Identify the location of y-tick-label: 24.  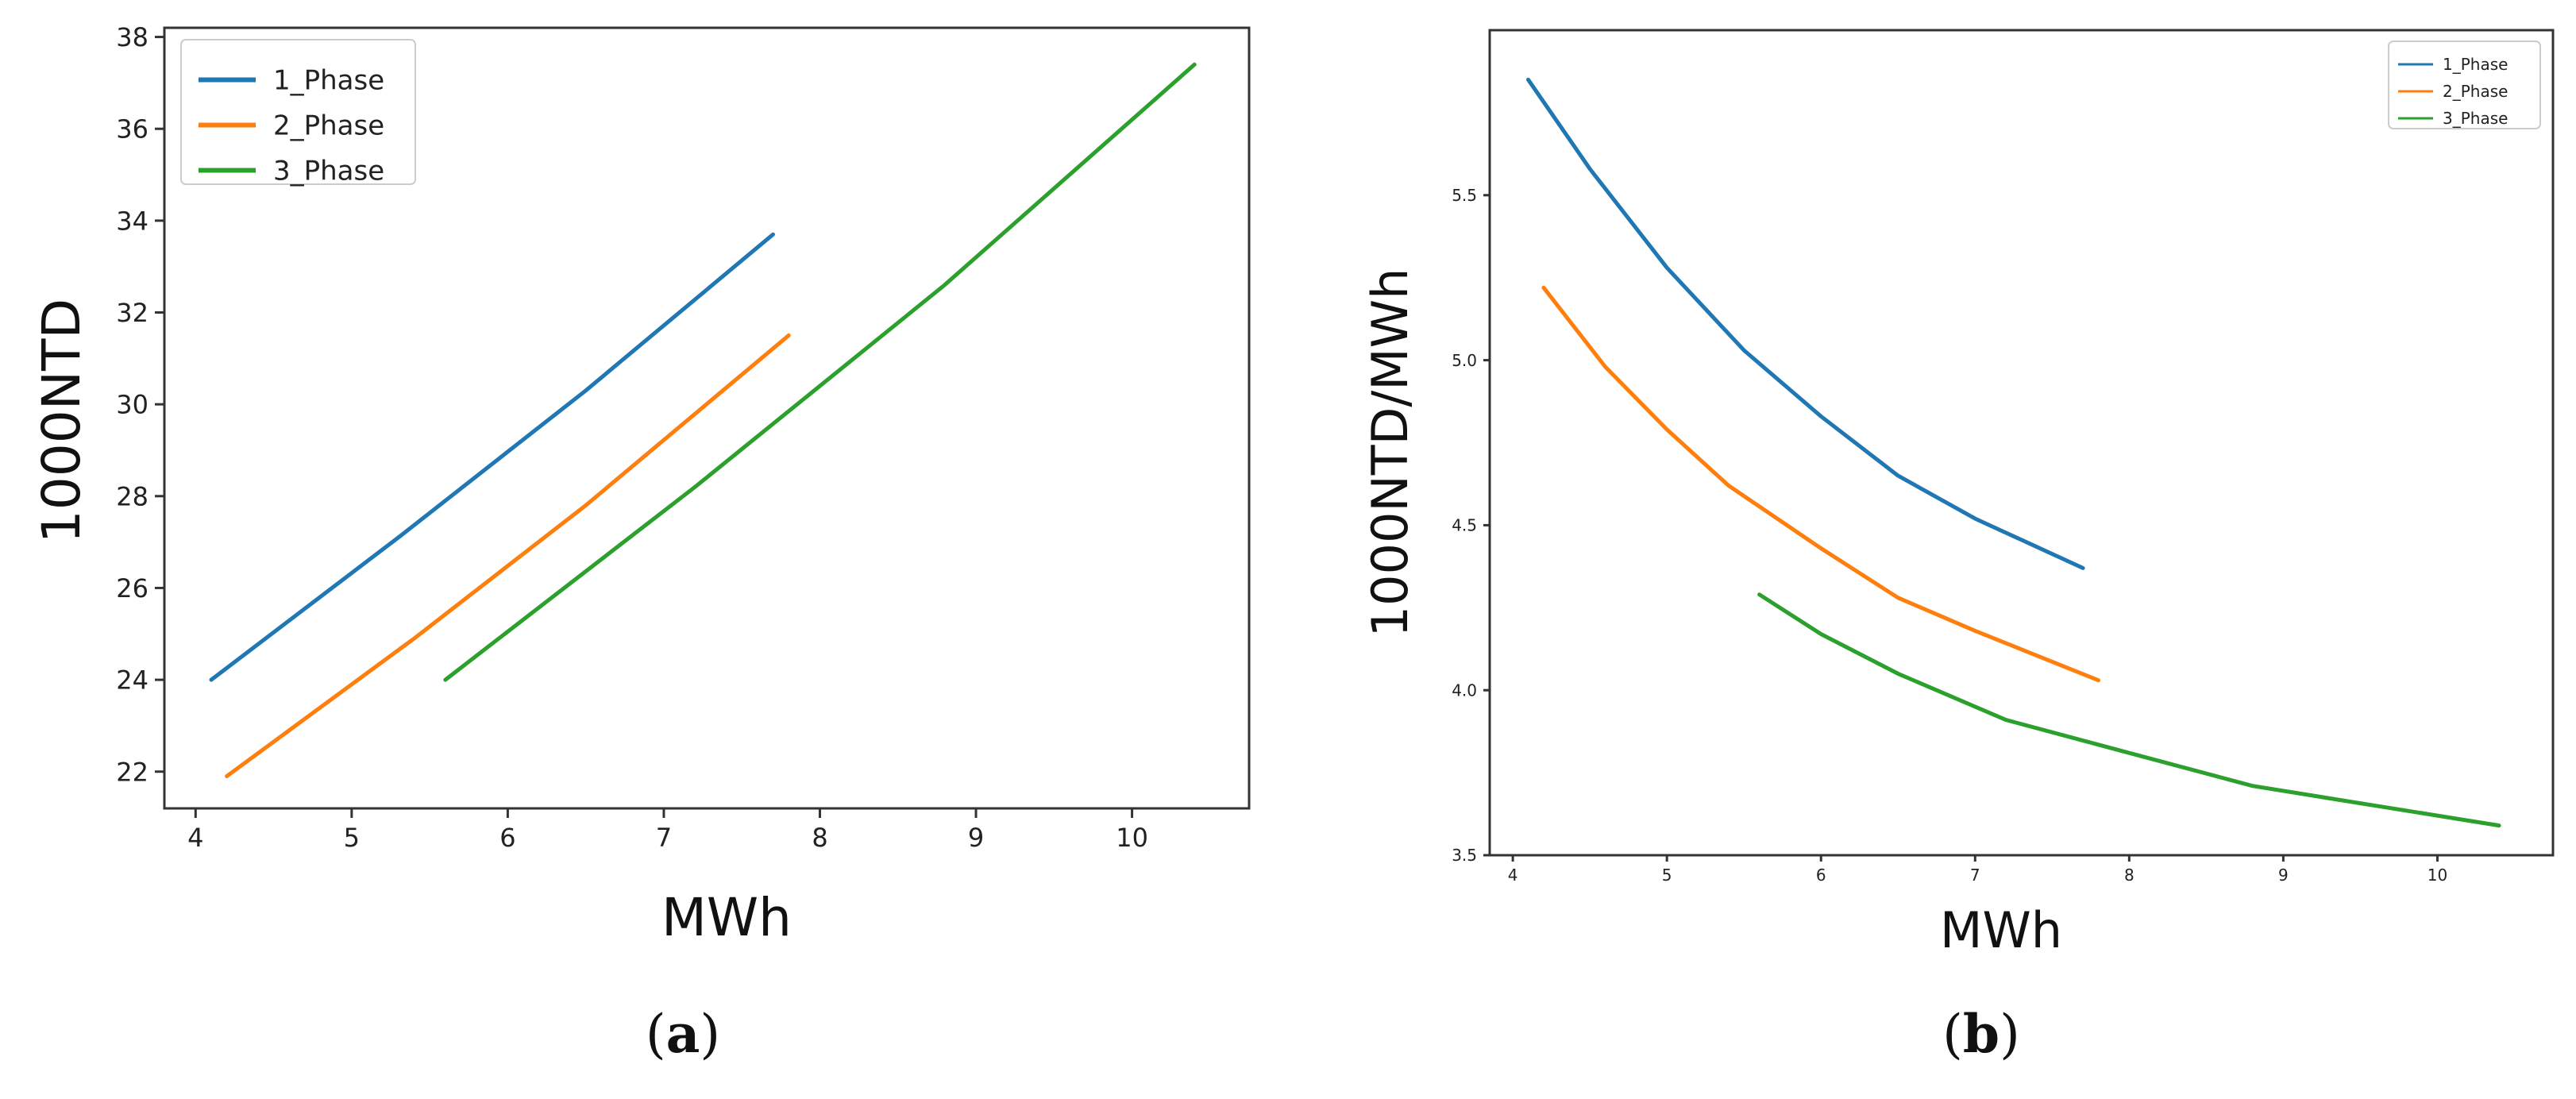
(132, 681).